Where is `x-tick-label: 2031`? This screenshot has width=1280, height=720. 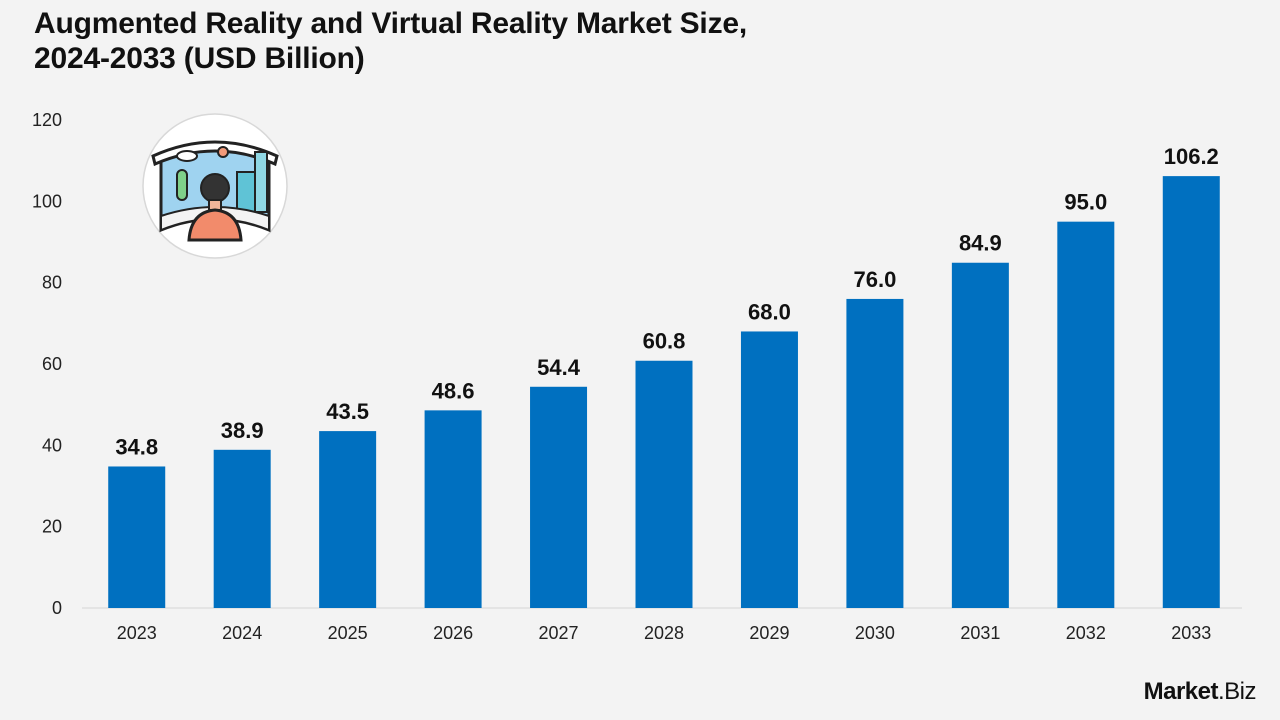
x-tick-label: 2031 is located at coordinates (980, 633).